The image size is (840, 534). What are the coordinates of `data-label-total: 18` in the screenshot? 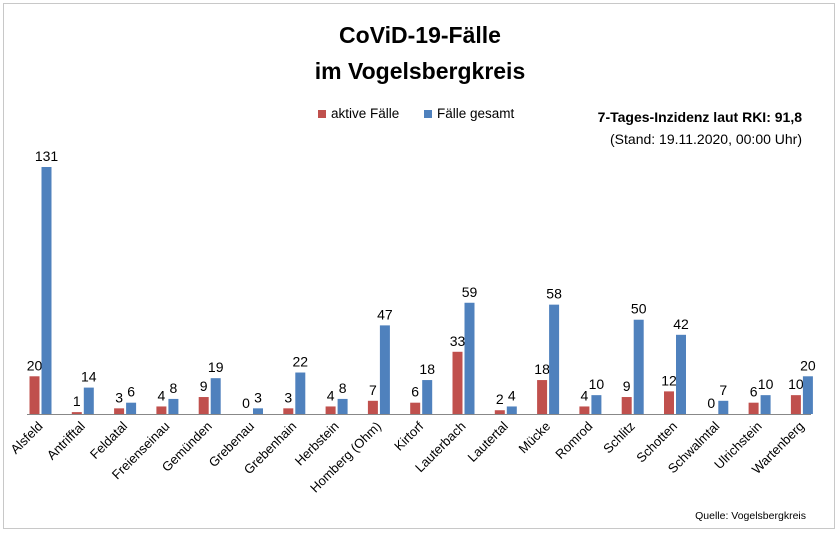 It's located at (427, 369).